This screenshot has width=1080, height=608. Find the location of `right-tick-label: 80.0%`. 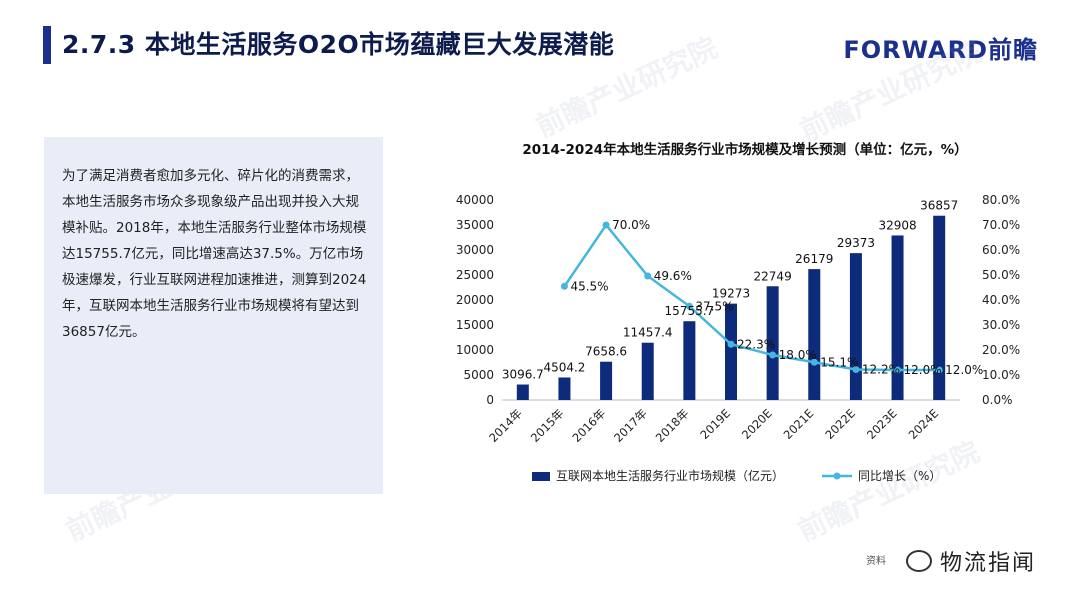

right-tick-label: 80.0% is located at coordinates (1001, 200).